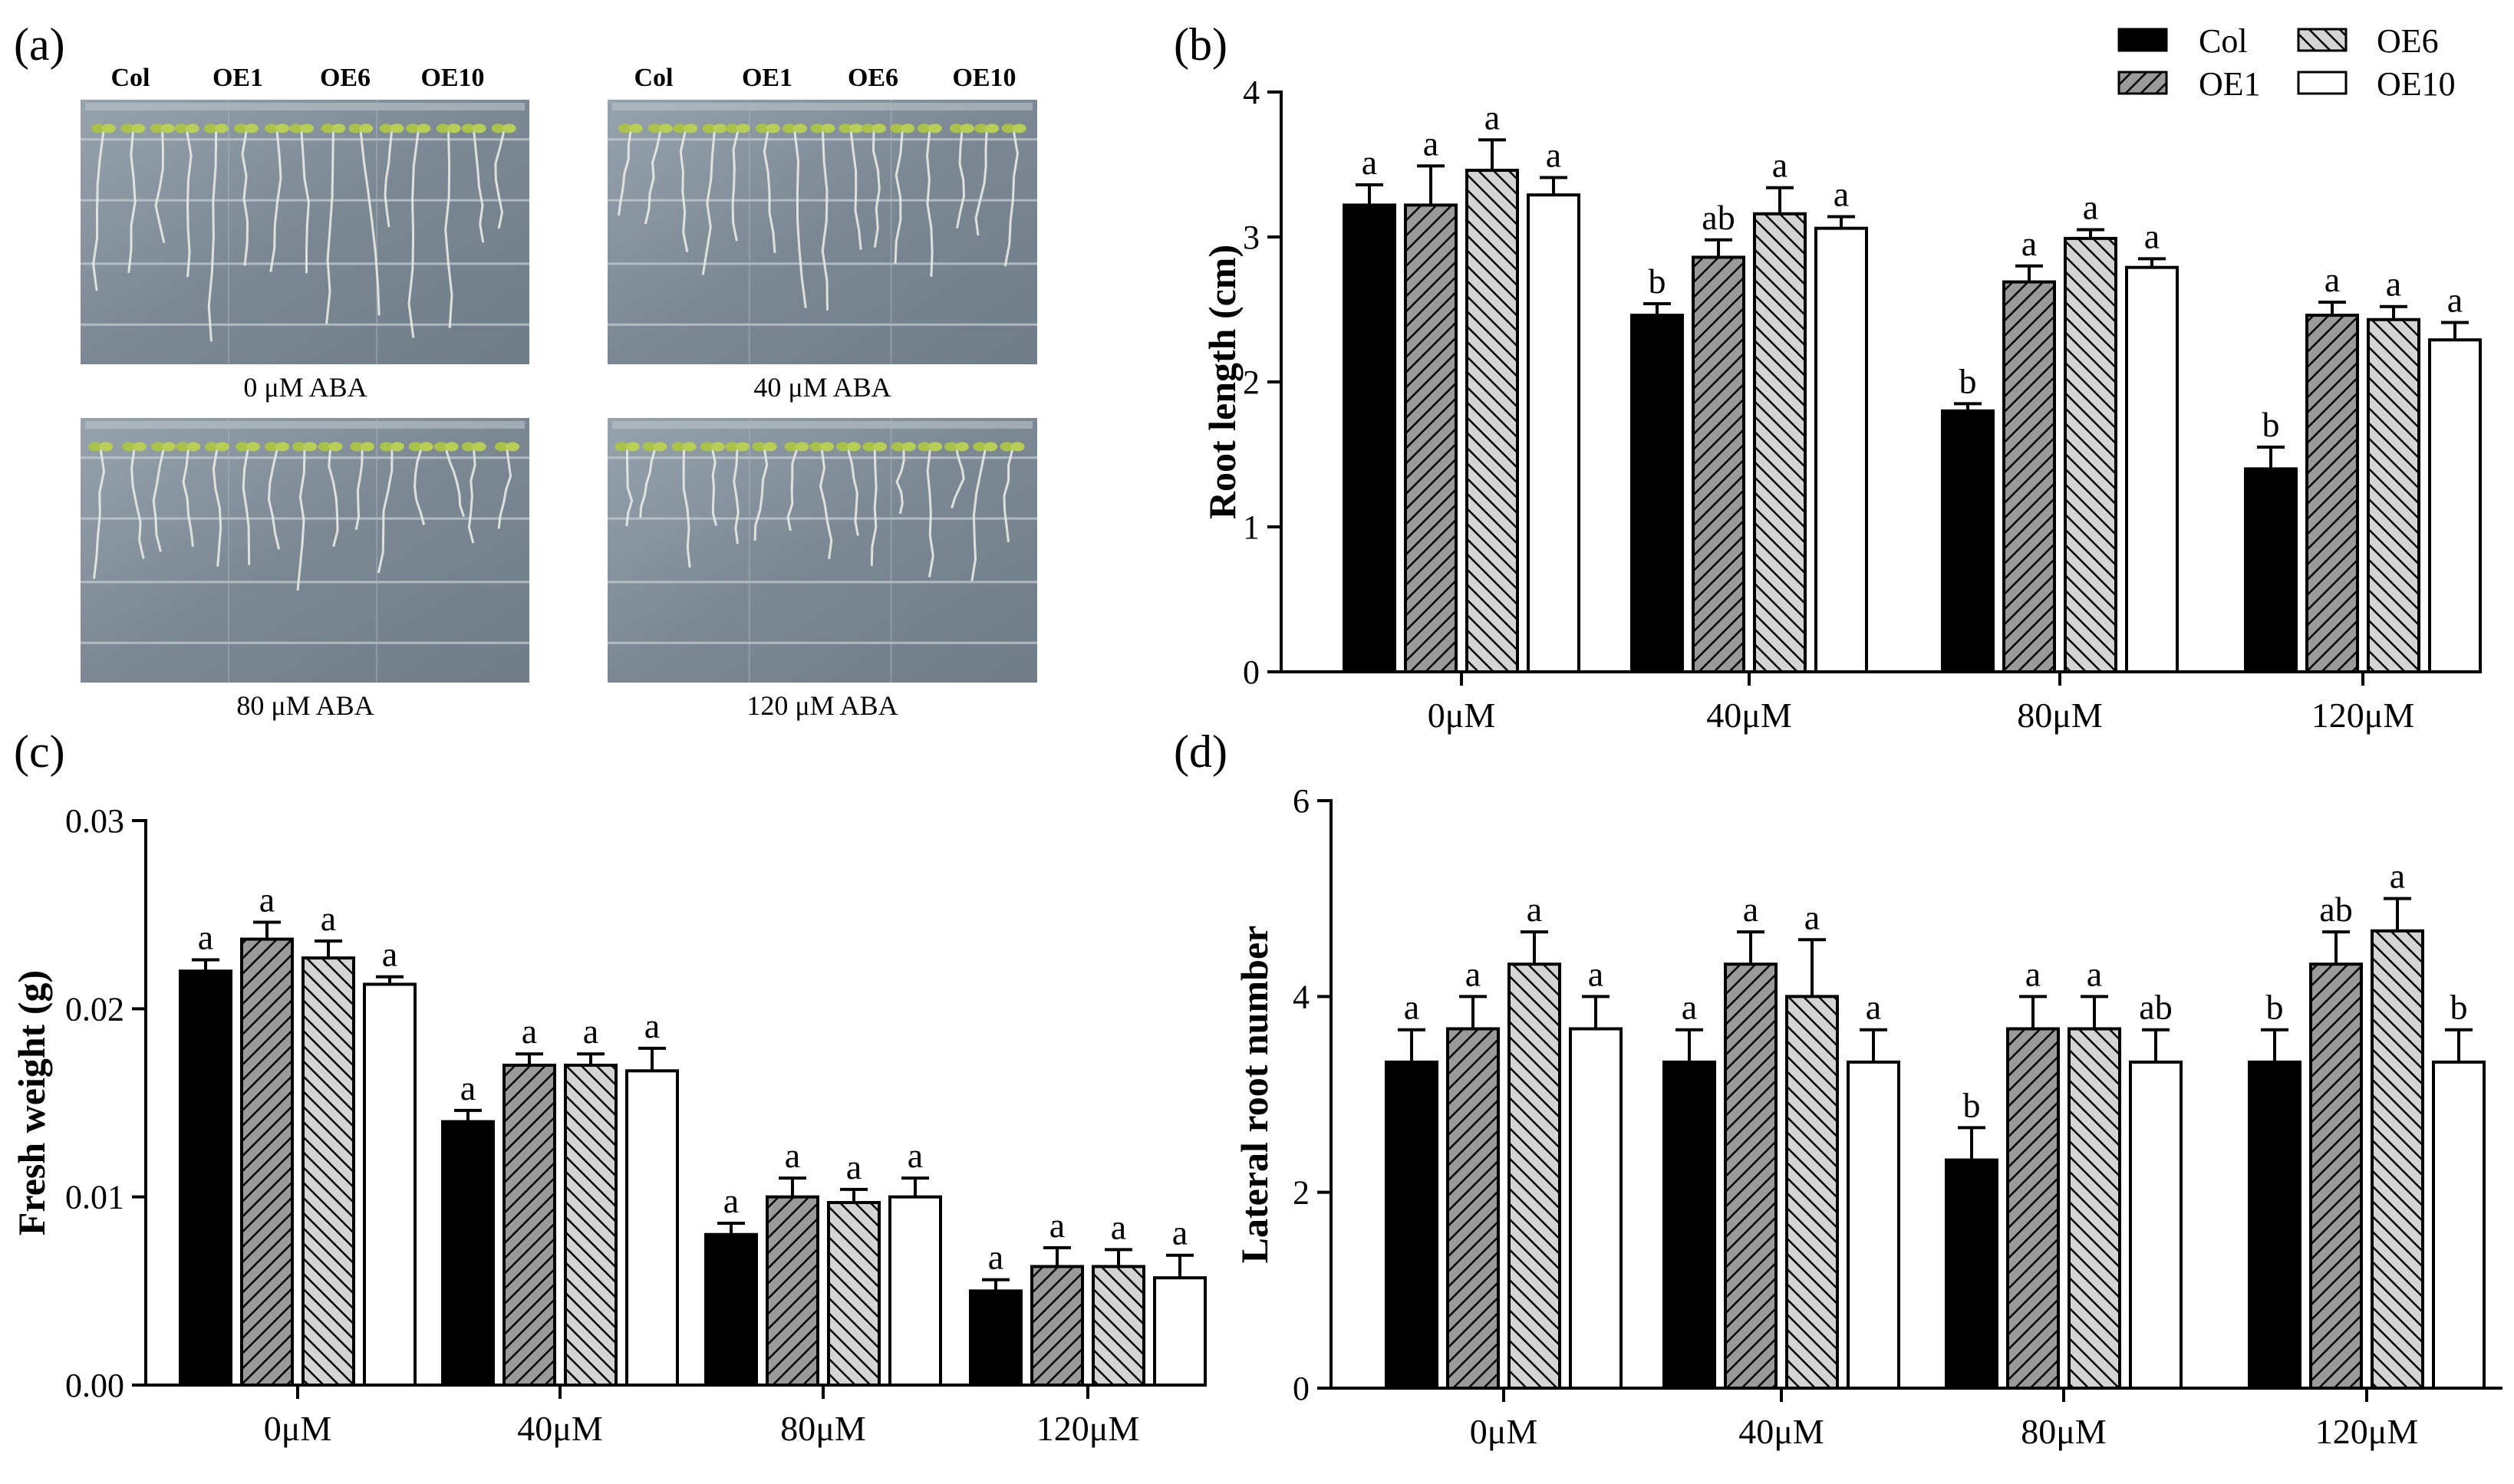  I want to click on y-tick-label: 2, so click(1301, 1193).